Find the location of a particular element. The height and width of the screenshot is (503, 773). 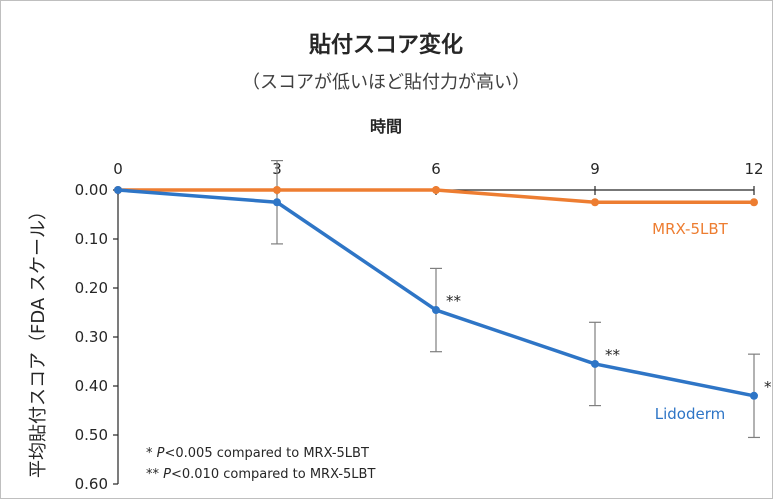

chart-subtitle: （スコアが低いほど貼付力が高い） is located at coordinates (386, 82).